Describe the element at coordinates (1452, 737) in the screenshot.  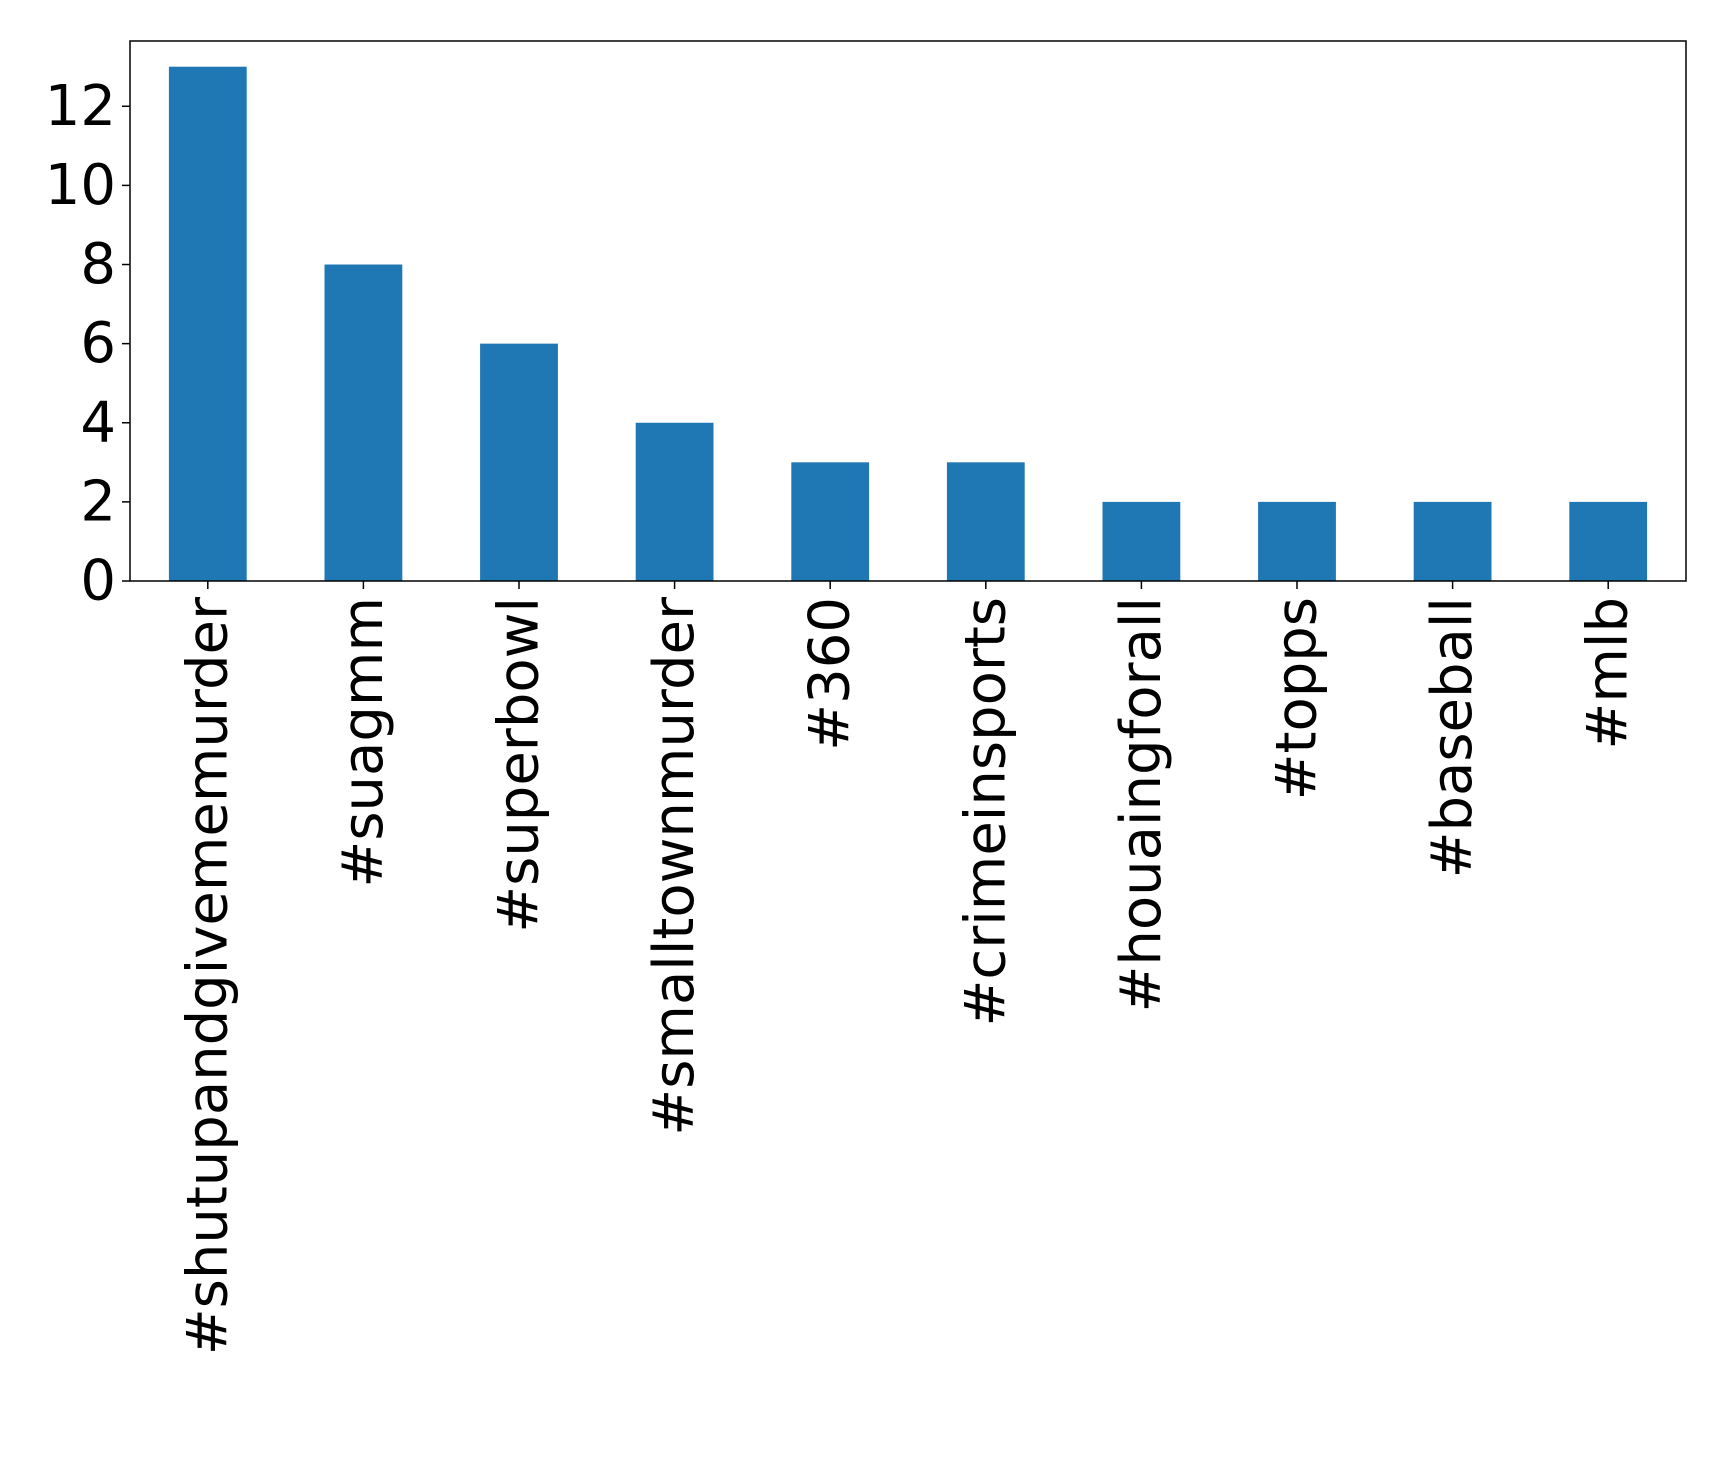
I see `x-tick-label: #baseball` at that location.